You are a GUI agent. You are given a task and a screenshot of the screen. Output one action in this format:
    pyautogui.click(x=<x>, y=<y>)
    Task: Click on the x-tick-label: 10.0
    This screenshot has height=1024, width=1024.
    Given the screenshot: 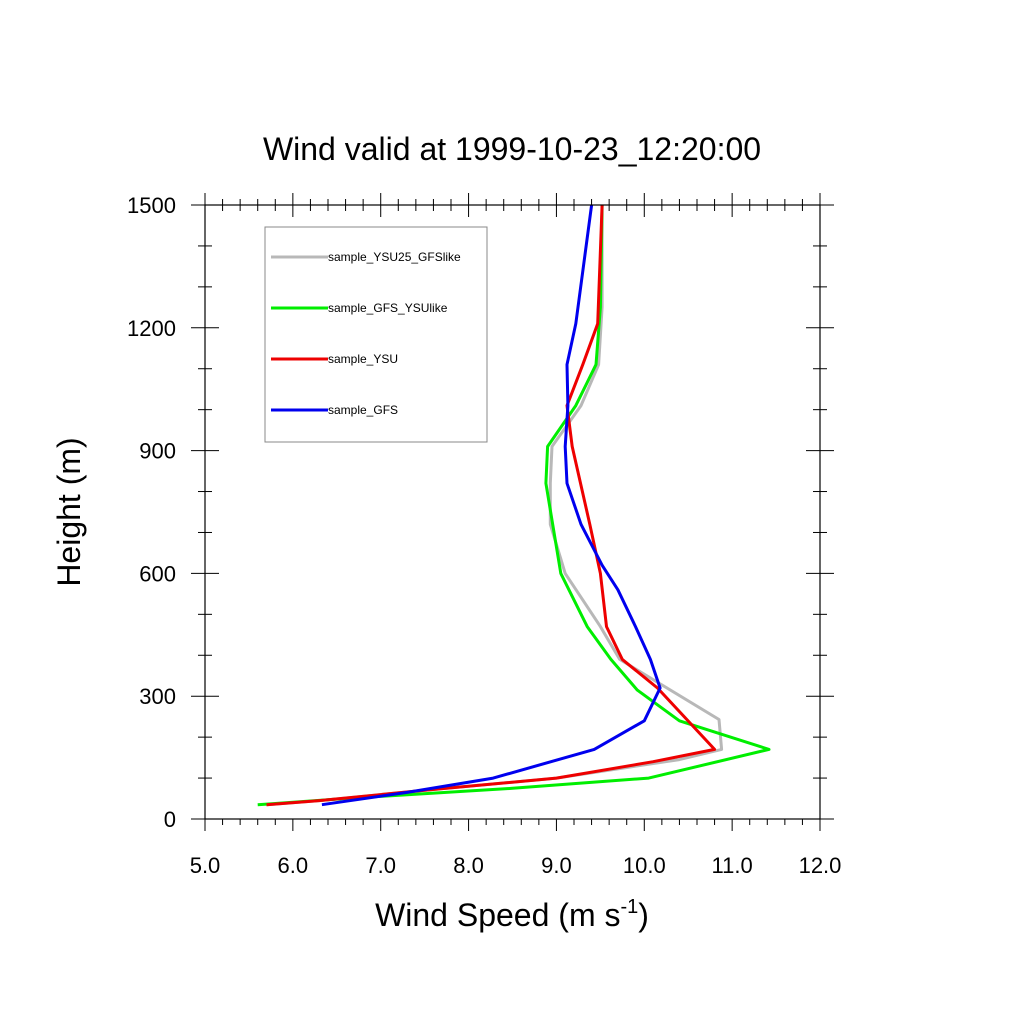 What is the action you would take?
    pyautogui.click(x=644, y=865)
    